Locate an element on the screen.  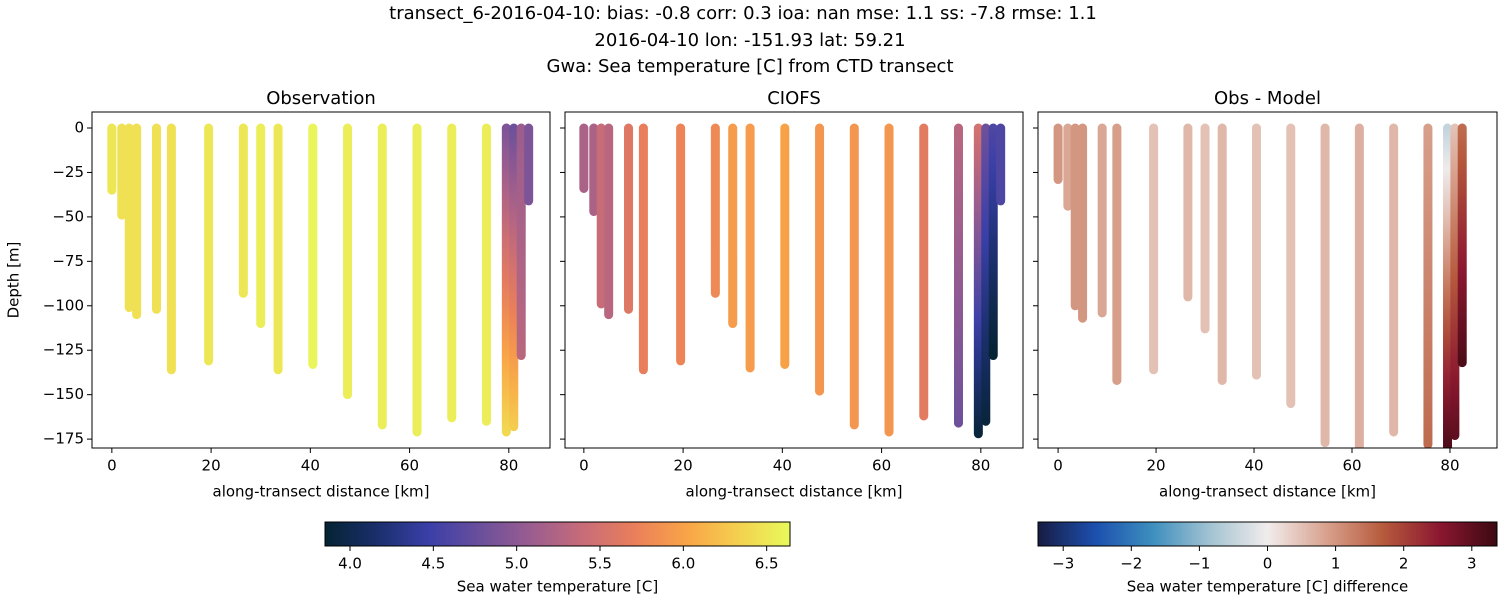
colorbar-tick-label: 2 is located at coordinates (1404, 564).